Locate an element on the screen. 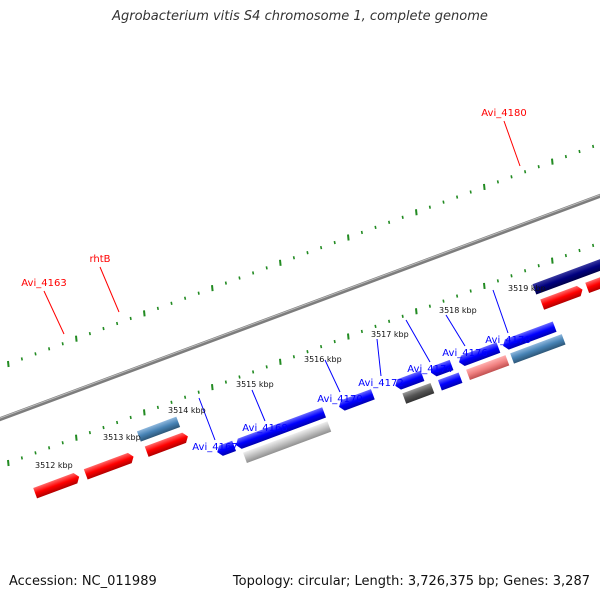  gene-label: Avi_4178 is located at coordinates (507, 340).